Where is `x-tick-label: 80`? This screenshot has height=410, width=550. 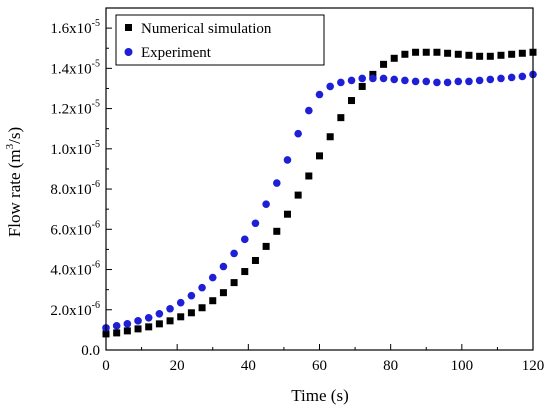 x-tick-label: 80 is located at coordinates (390, 366).